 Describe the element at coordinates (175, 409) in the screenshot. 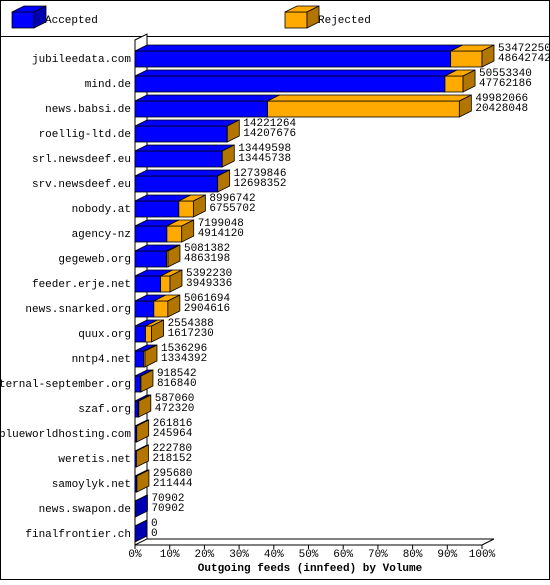

I see `accepted-label: 472320` at that location.